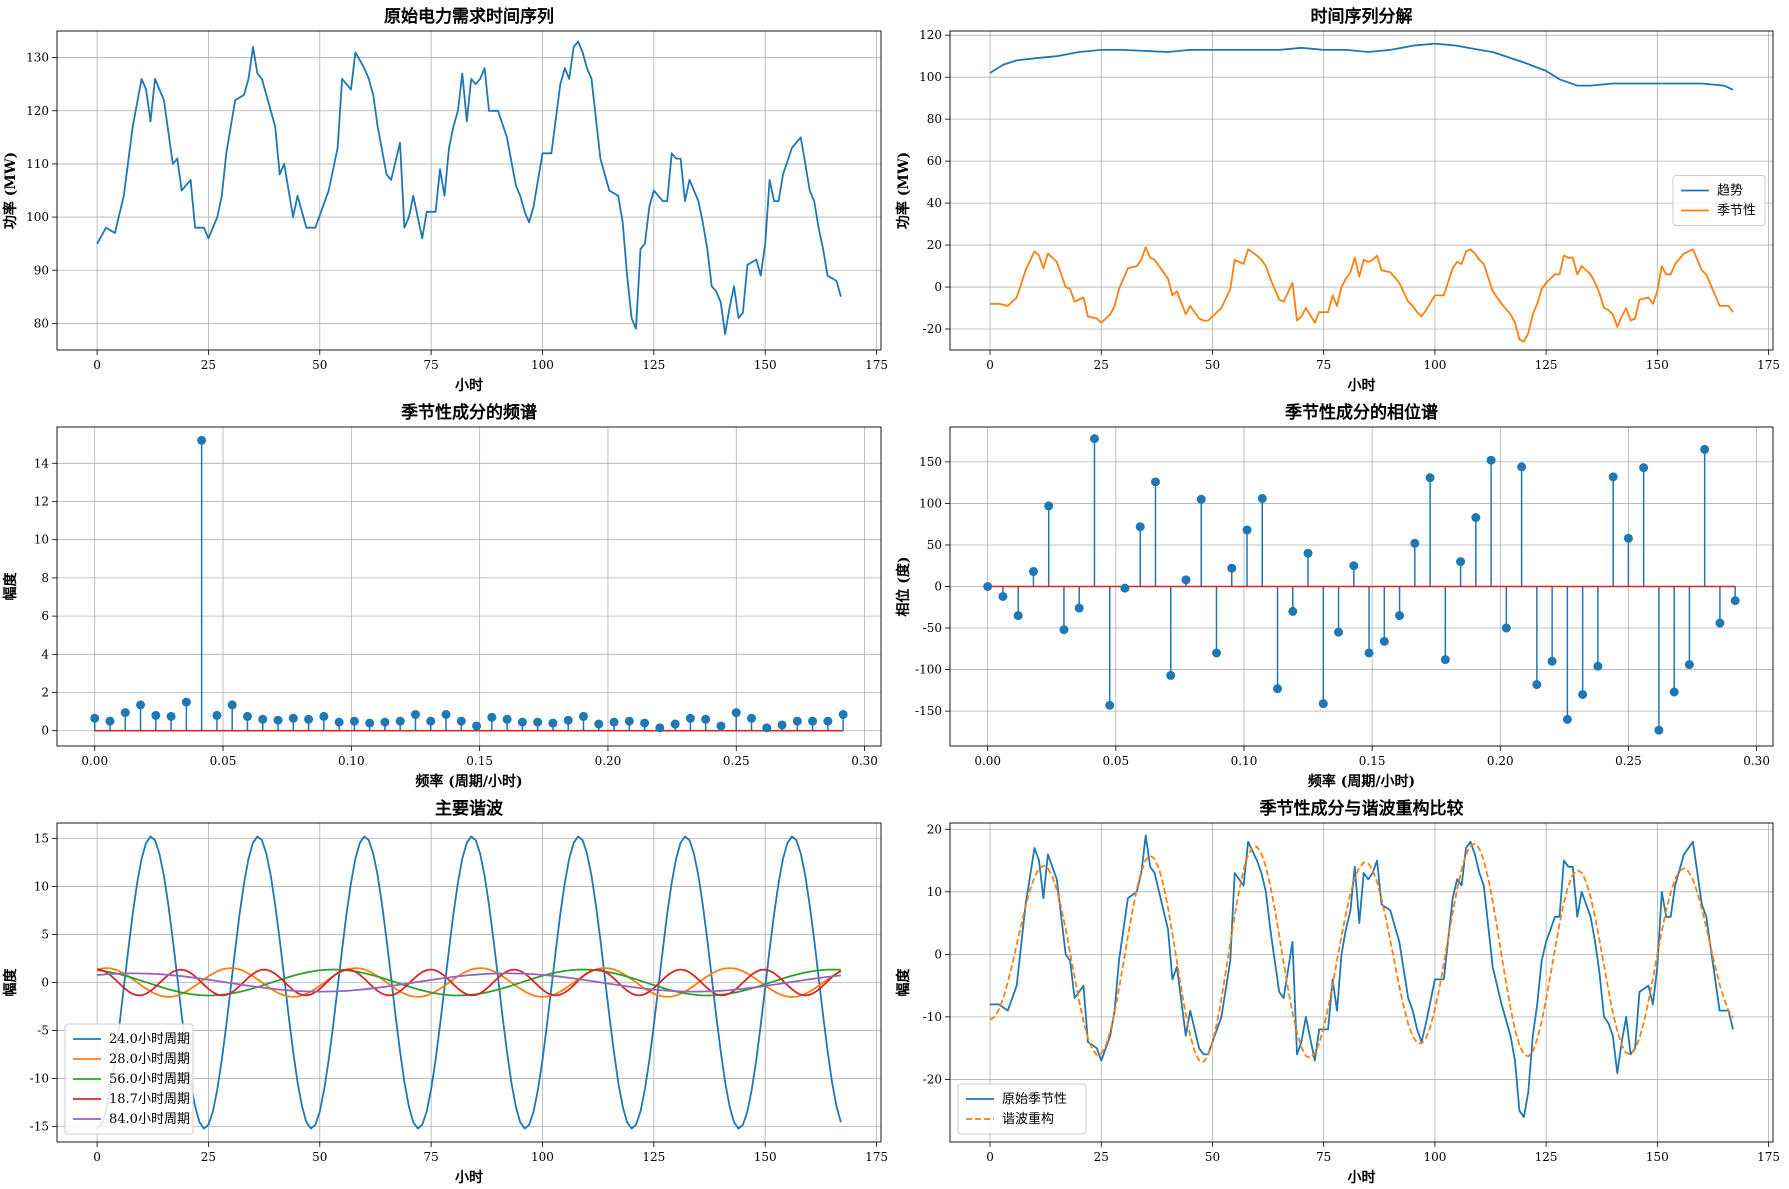 The height and width of the screenshot is (1189, 1789). Describe the element at coordinates (928, 670) in the screenshot. I see `y-tick-label: -100` at that location.